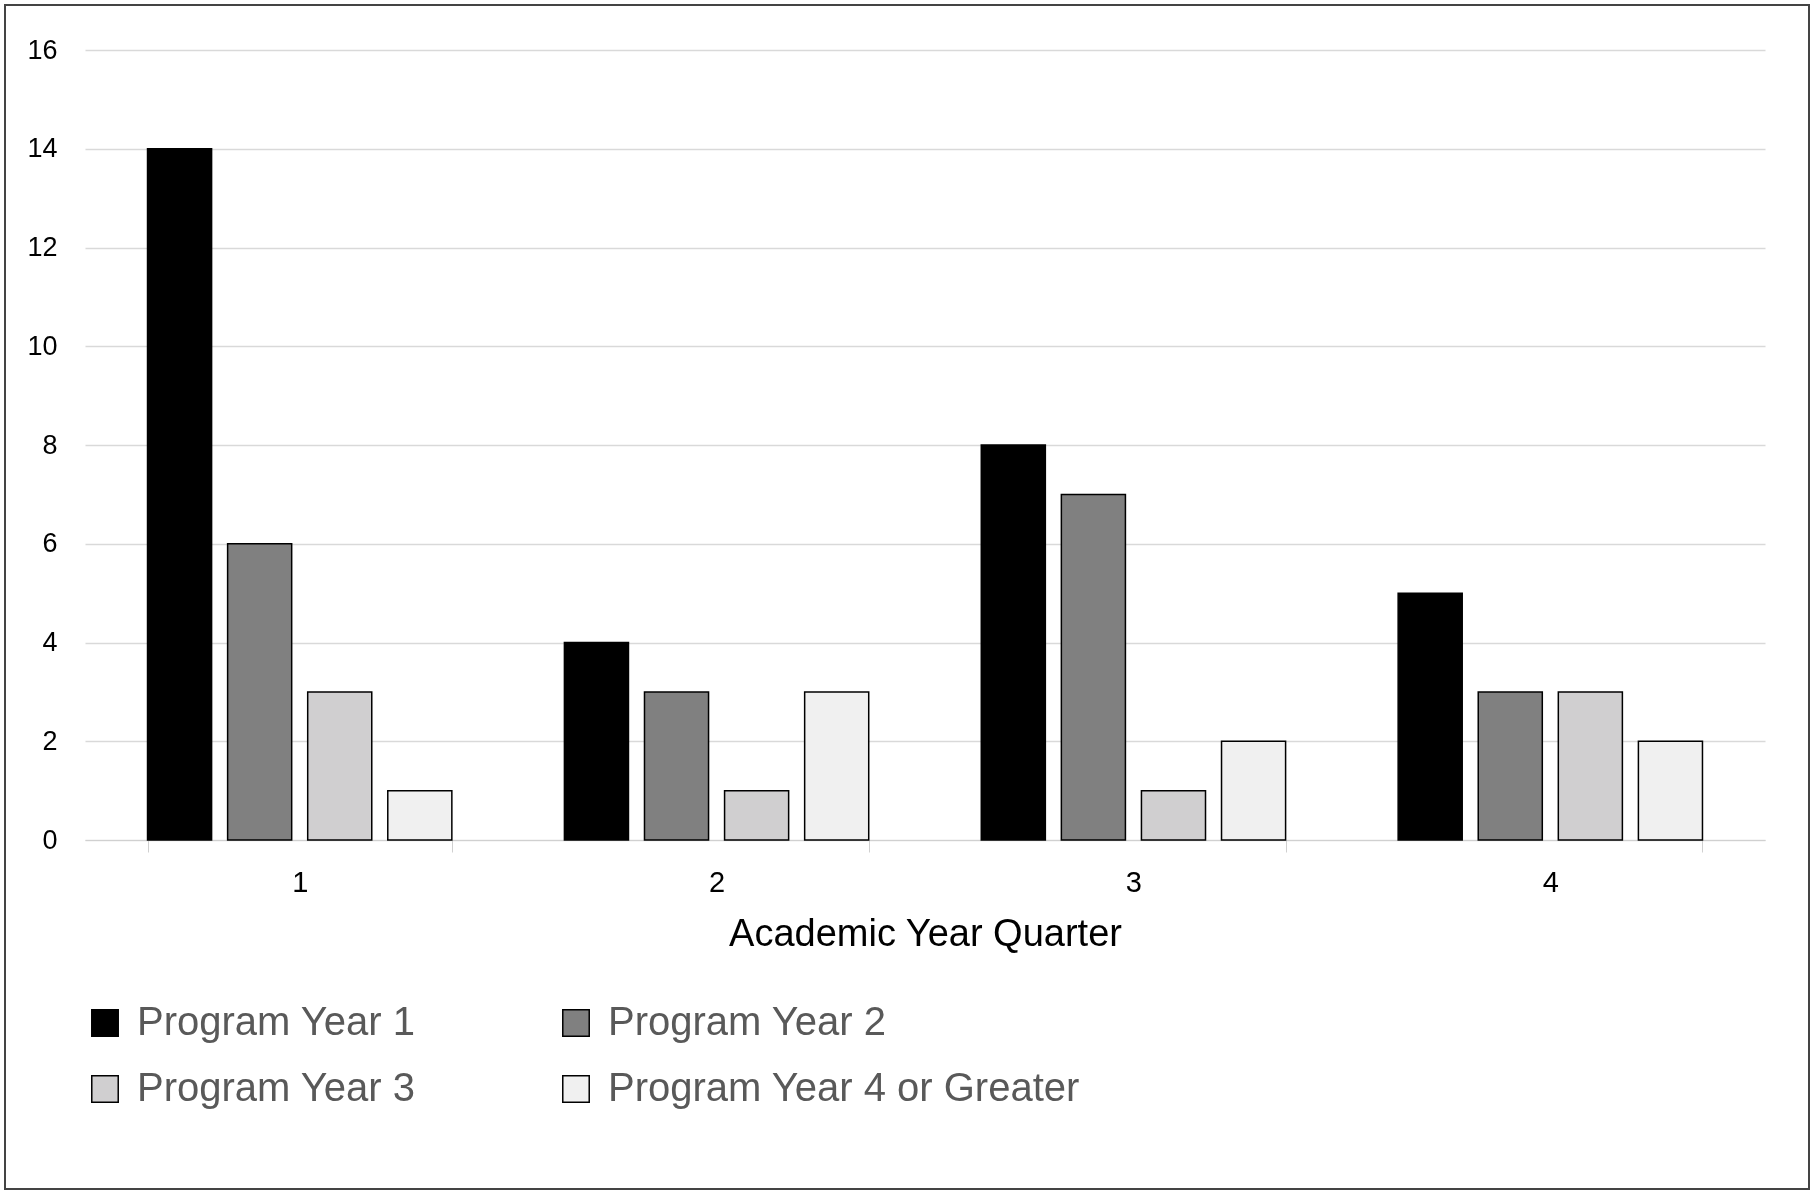 This screenshot has height=1199, width=1820. What do you see at coordinates (717, 881) in the screenshot?
I see `x-tick-label: 2` at bounding box center [717, 881].